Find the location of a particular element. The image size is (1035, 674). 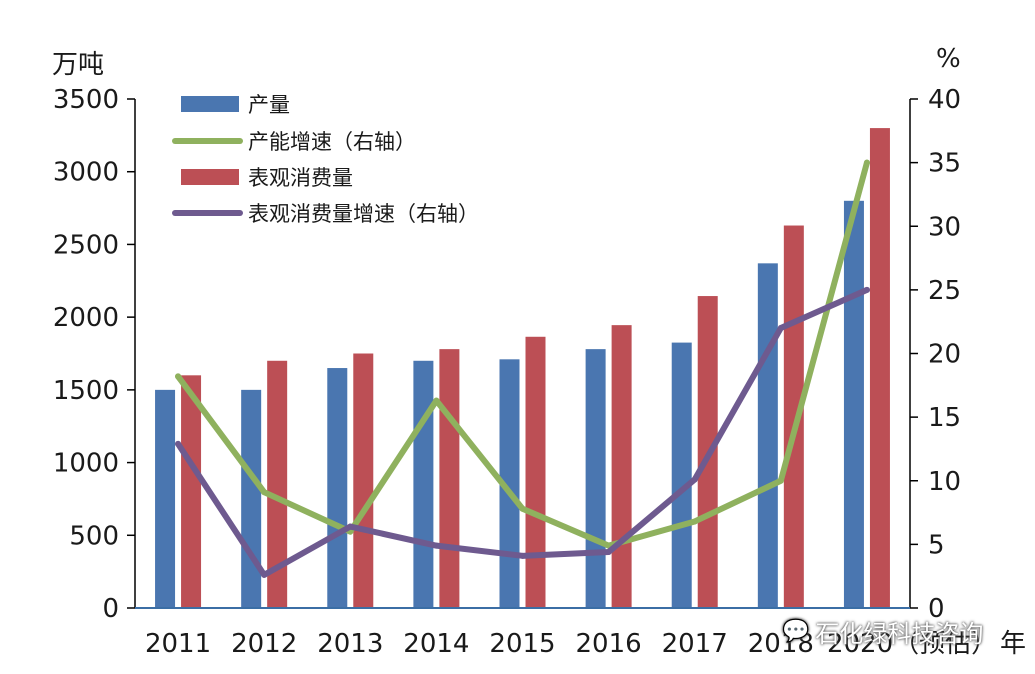

x-tick-label: 2018 is located at coordinates (781, 644).